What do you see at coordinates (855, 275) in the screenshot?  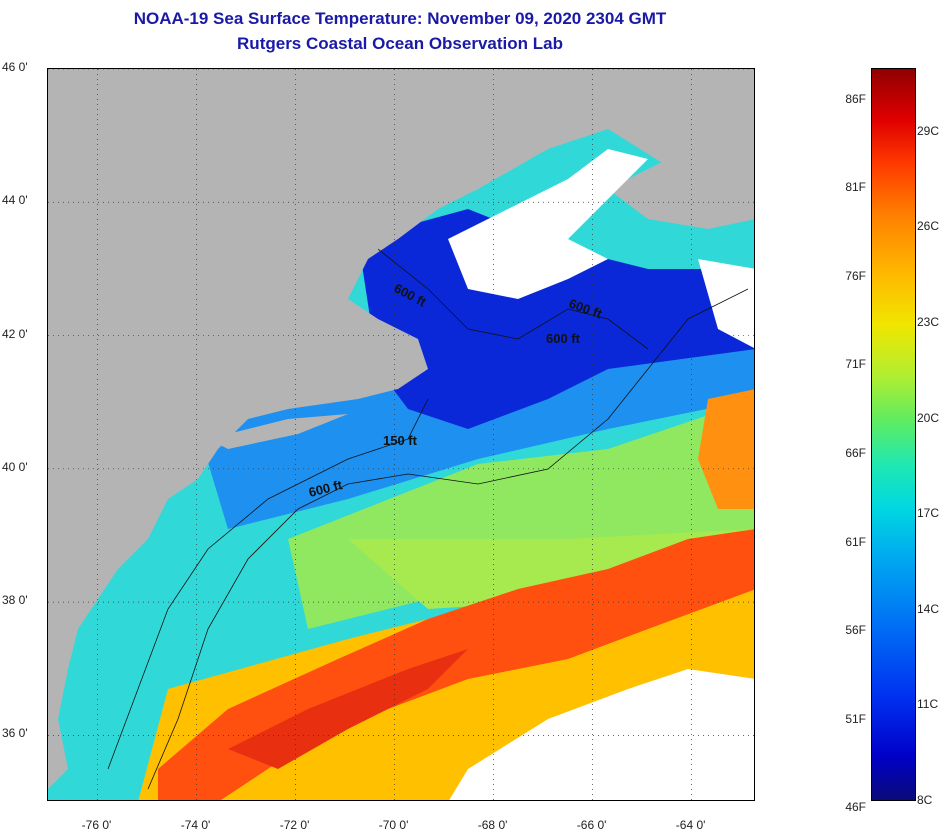 I see `colorbar-f-label: 76F` at bounding box center [855, 275].